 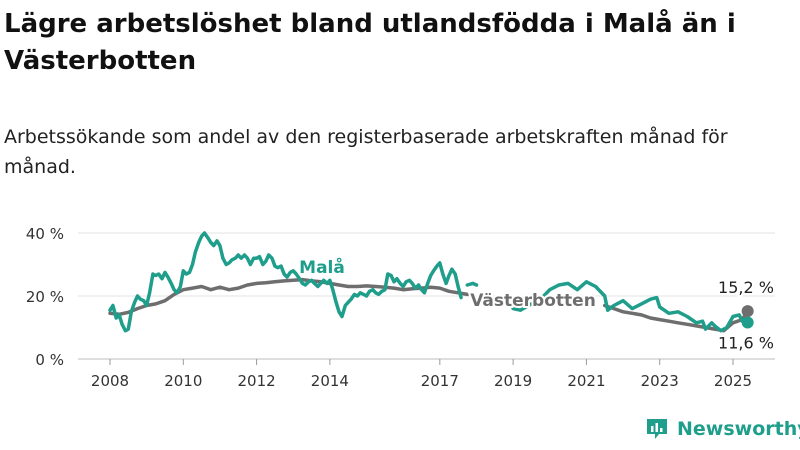 I want to click on x-tick-label: 2017, so click(x=440, y=381).